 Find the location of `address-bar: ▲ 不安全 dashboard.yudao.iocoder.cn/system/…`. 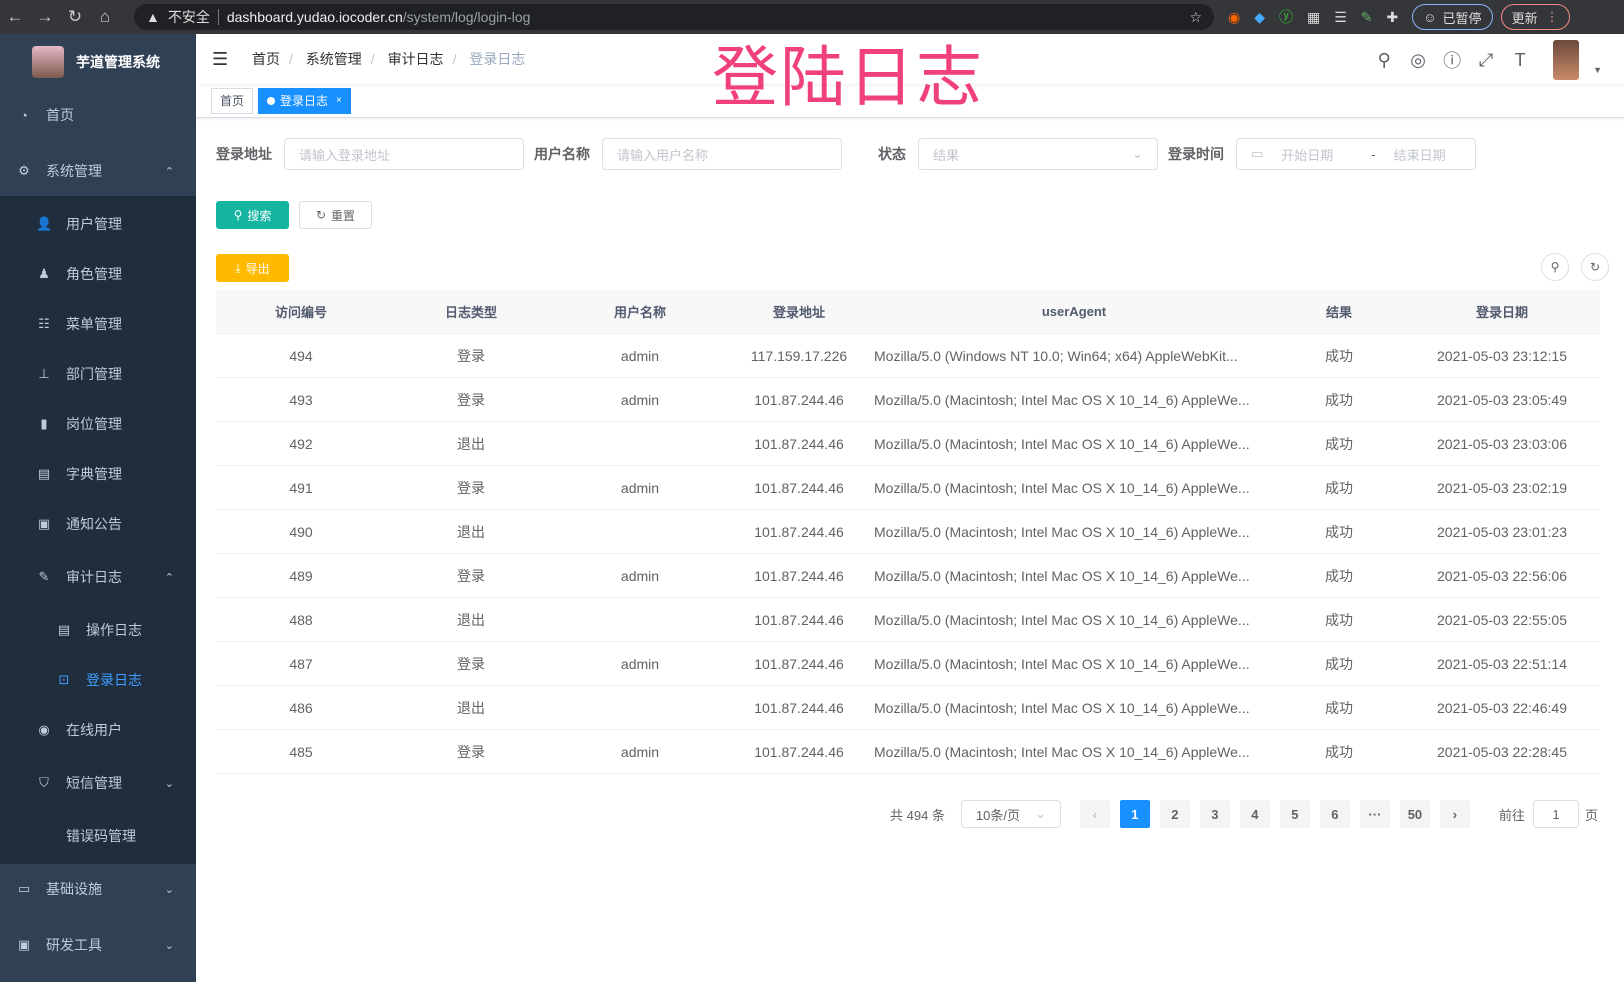

address-bar: ▲ 不安全 dashboard.yudao.iocoder.cn/system/… is located at coordinates (674, 17).